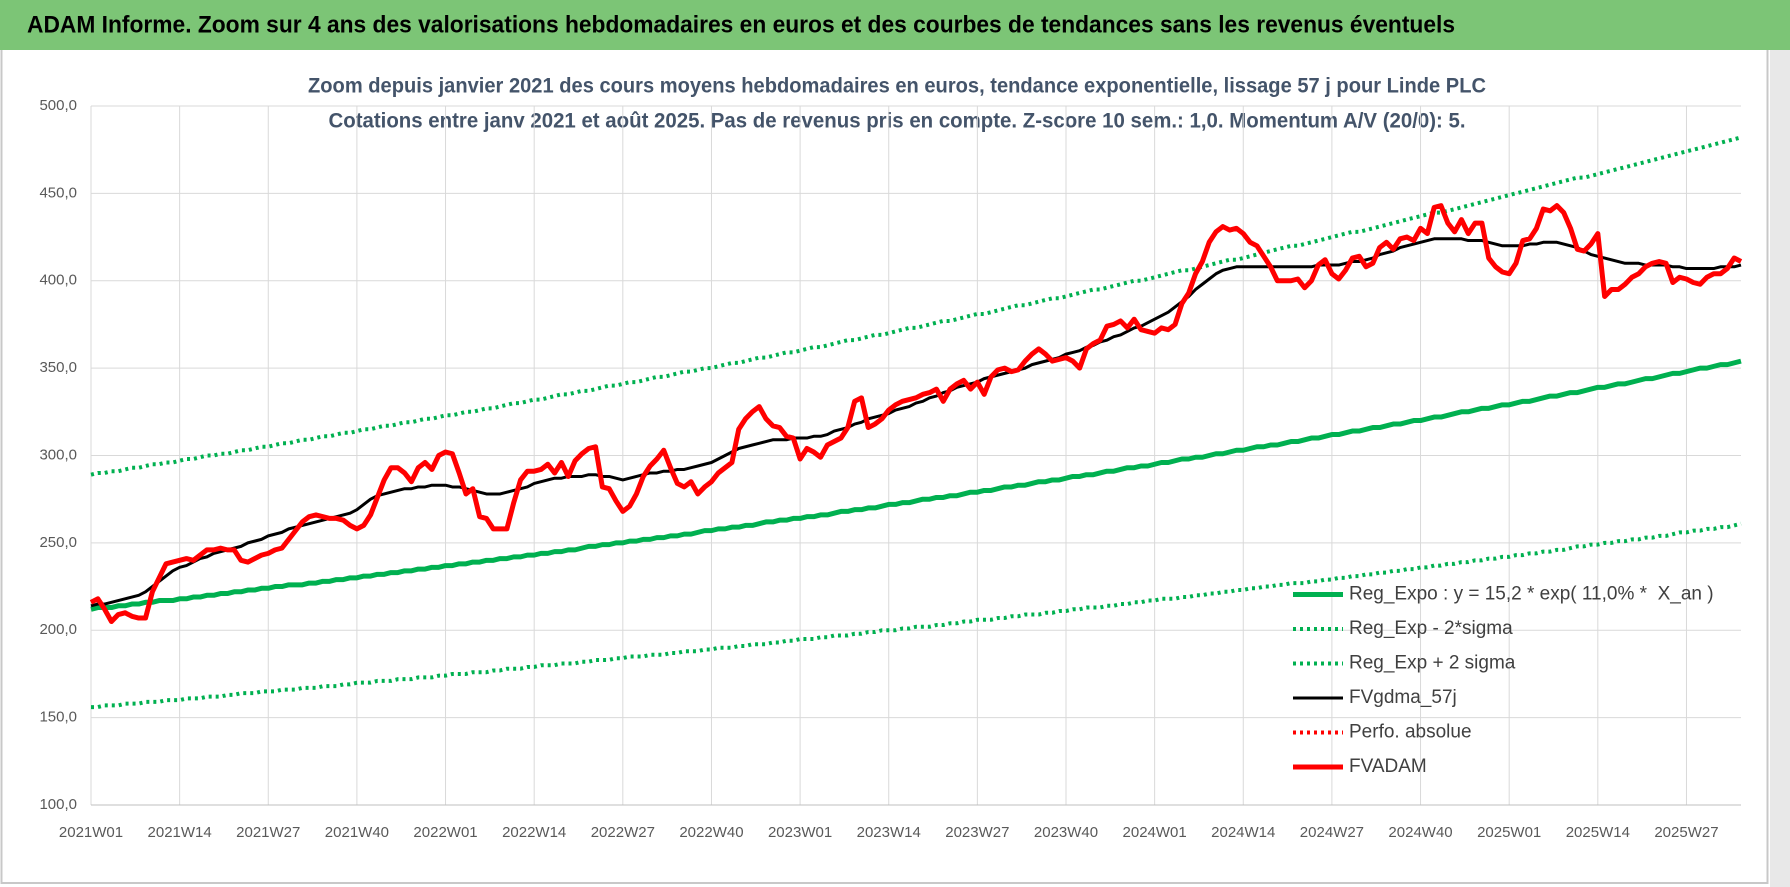 This screenshot has width=1790, height=887. I want to click on x-tick-label: 2024W40, so click(1420, 832).